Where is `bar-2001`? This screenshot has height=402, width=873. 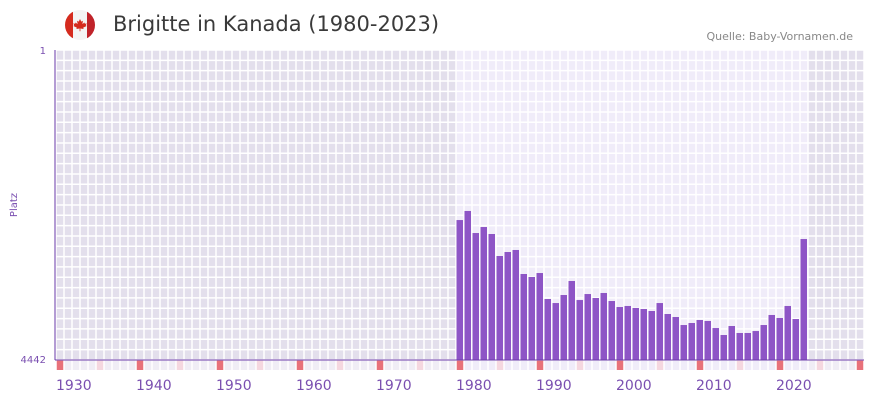 bar-2001 is located at coordinates (627, 332).